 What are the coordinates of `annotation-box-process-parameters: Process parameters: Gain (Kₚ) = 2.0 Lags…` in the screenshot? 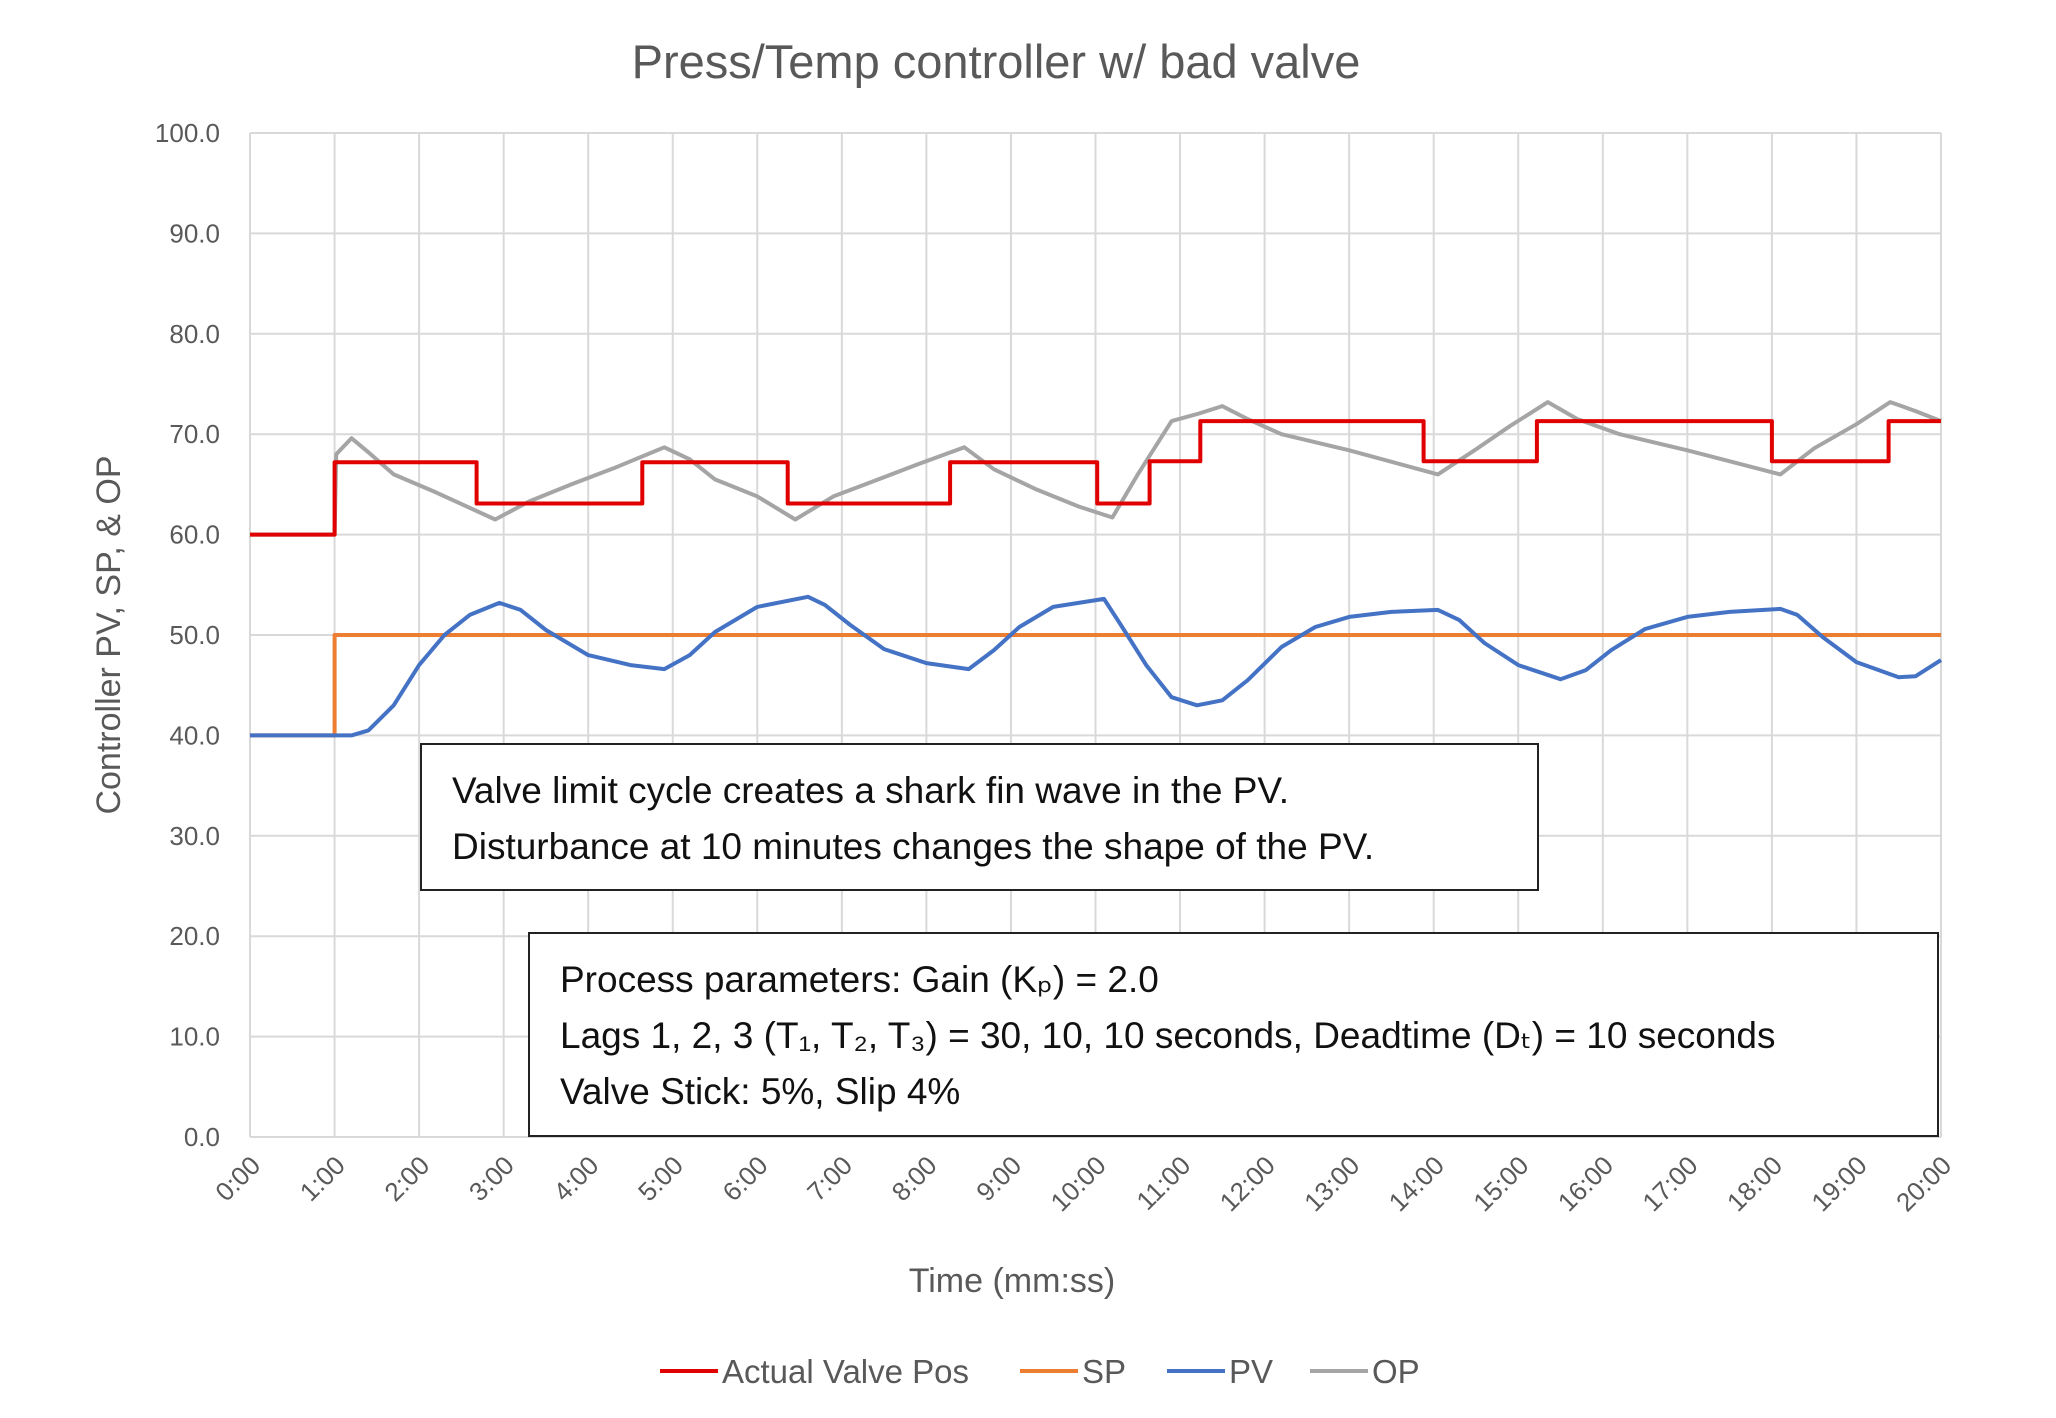 It's located at (1233, 1034).